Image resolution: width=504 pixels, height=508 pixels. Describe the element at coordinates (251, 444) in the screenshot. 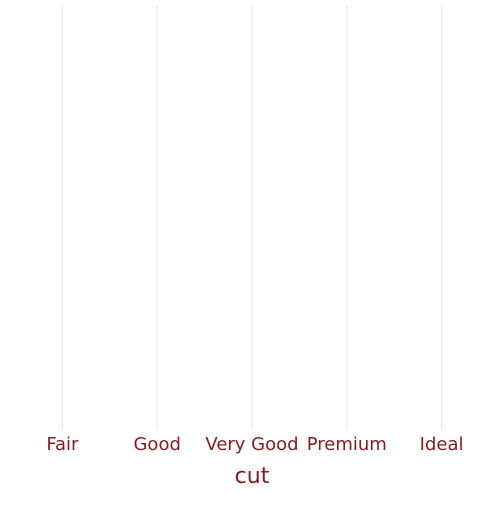

I see `x-tick-label: Very Good` at that location.